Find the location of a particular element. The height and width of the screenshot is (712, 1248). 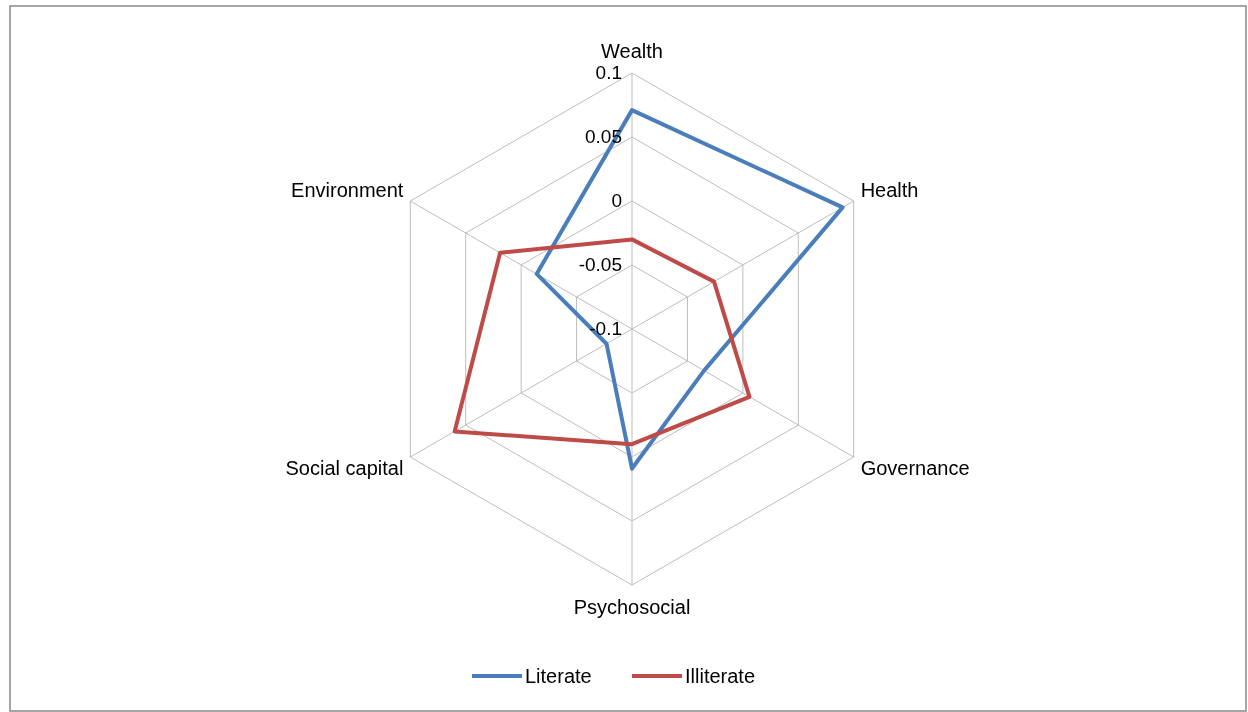

legend-label: Illiterate is located at coordinates (720, 676).